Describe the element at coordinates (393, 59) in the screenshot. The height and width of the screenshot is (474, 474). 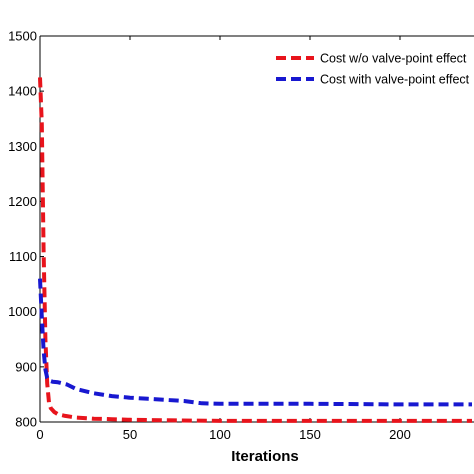
I see `legend-label-1: Cost w/o valve-point effect` at that location.